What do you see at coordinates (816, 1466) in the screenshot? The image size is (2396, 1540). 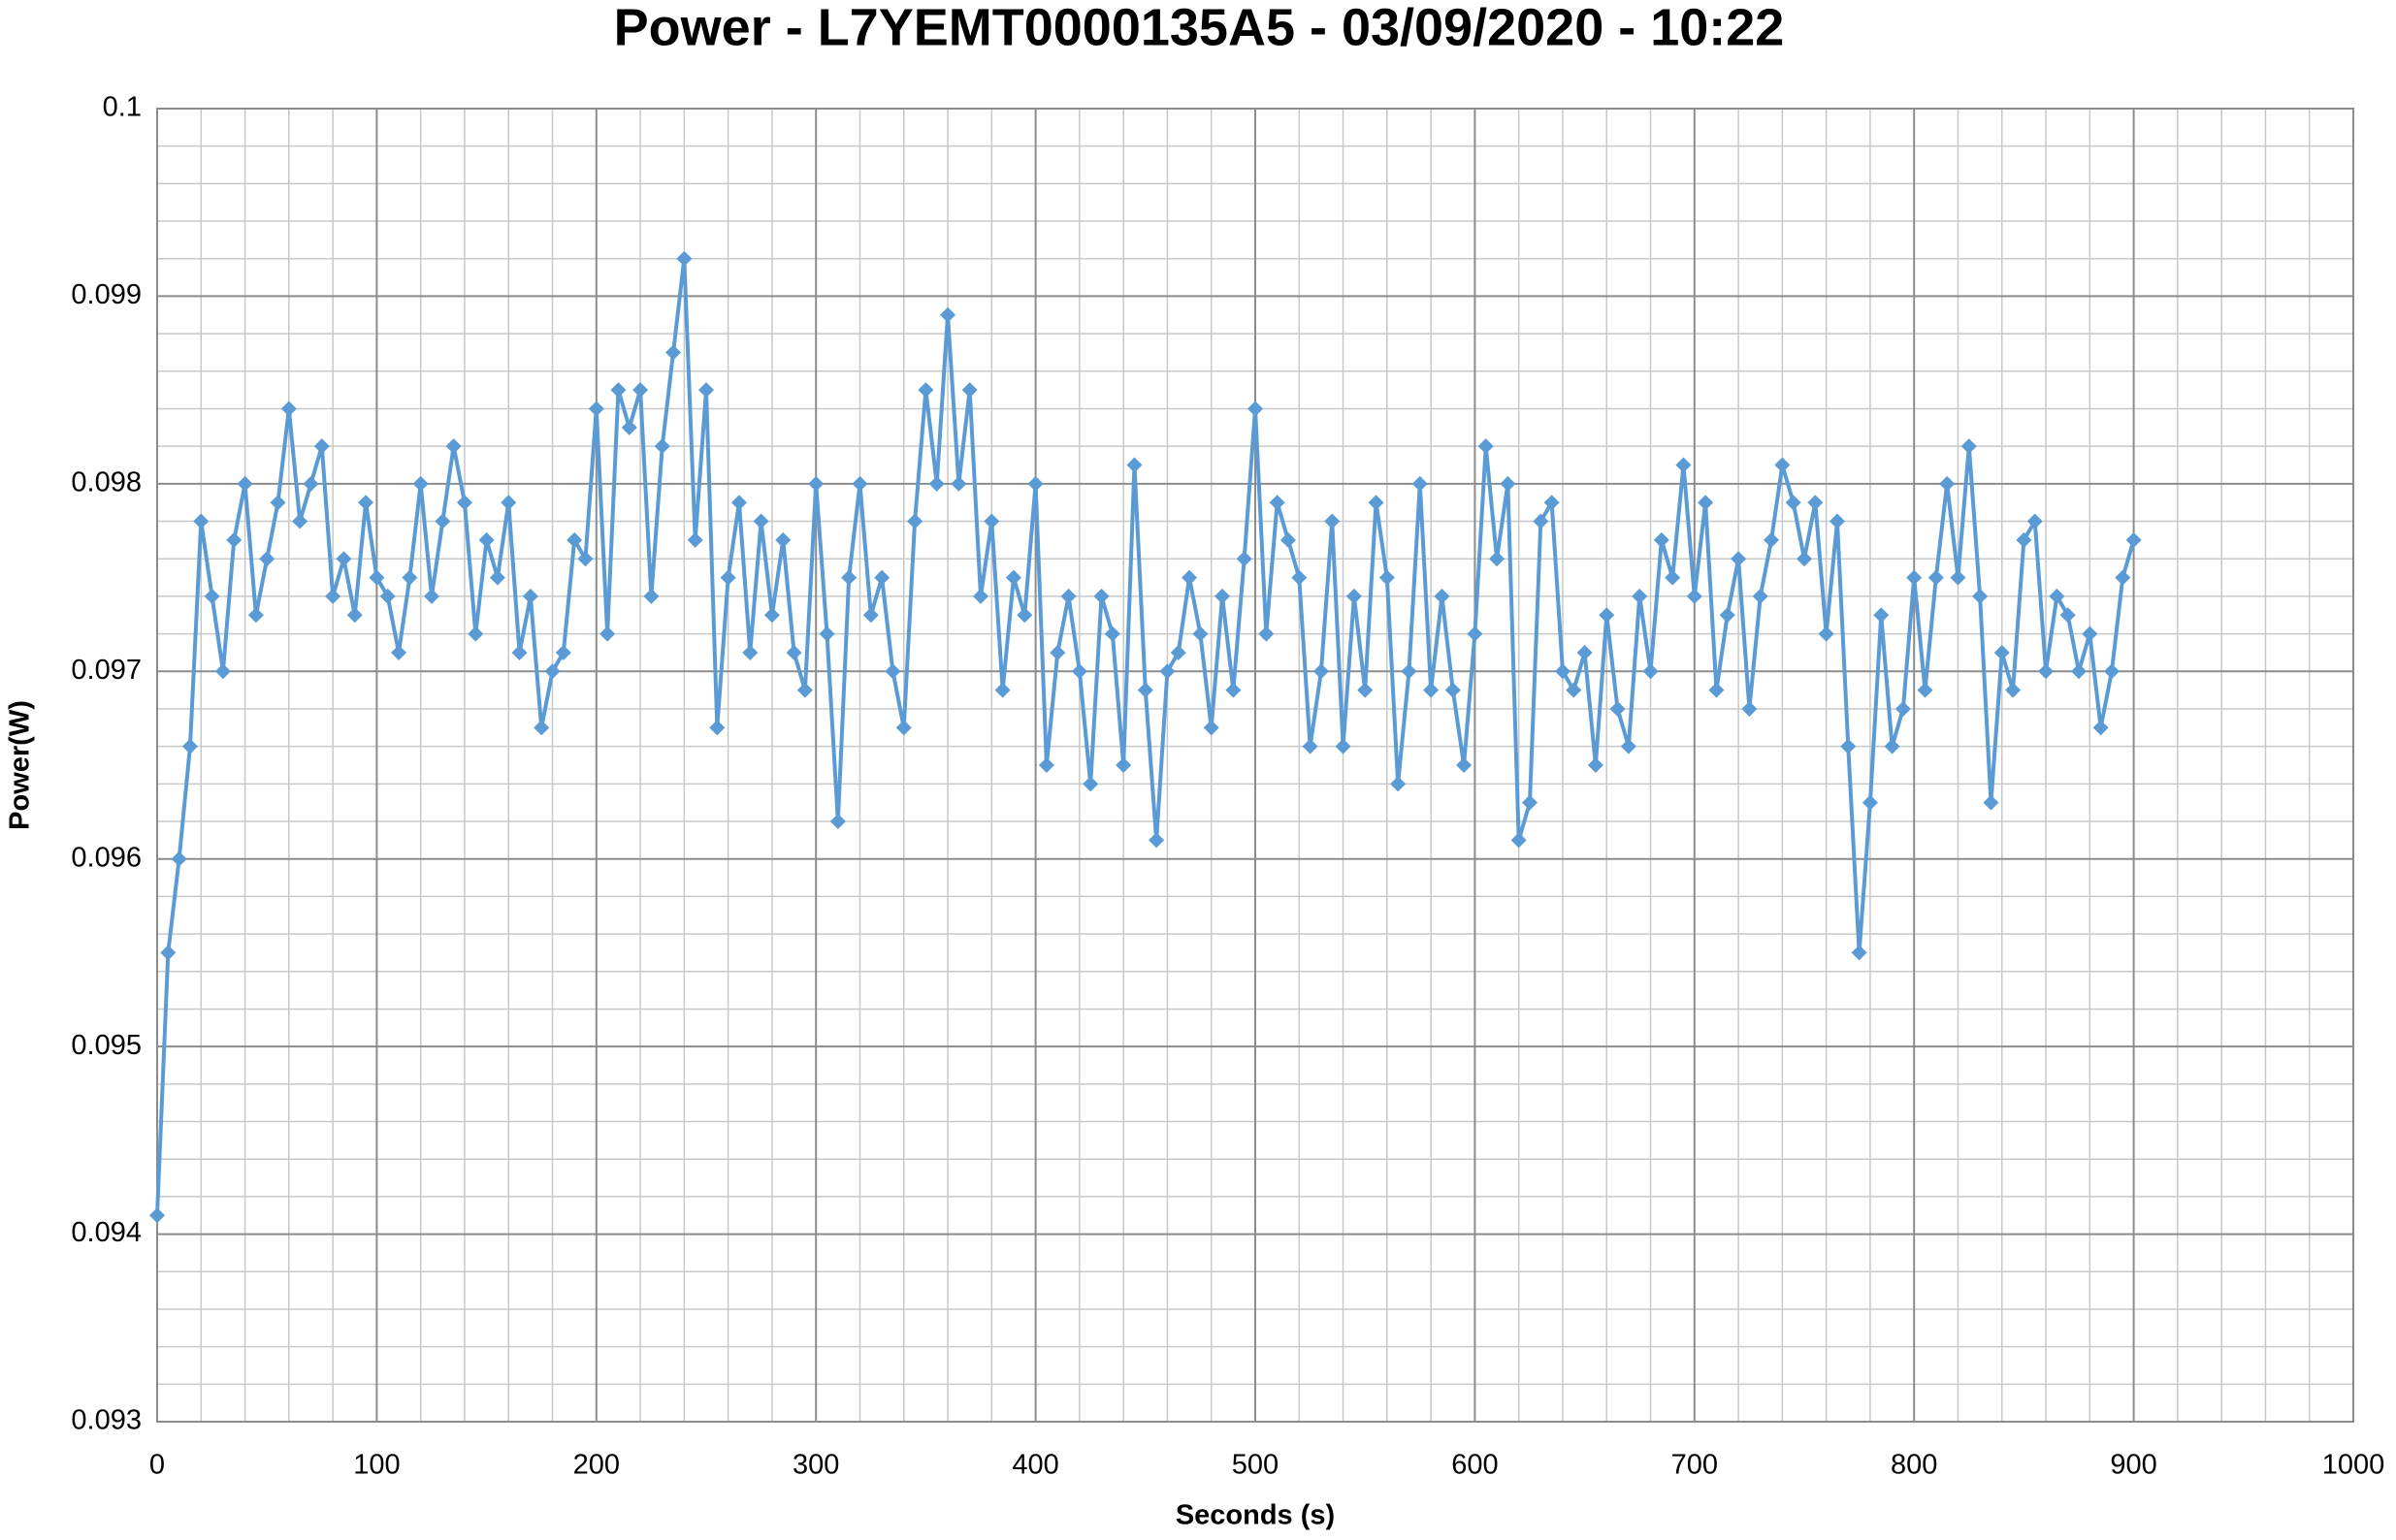 I see `x-tick-label: 300` at bounding box center [816, 1466].